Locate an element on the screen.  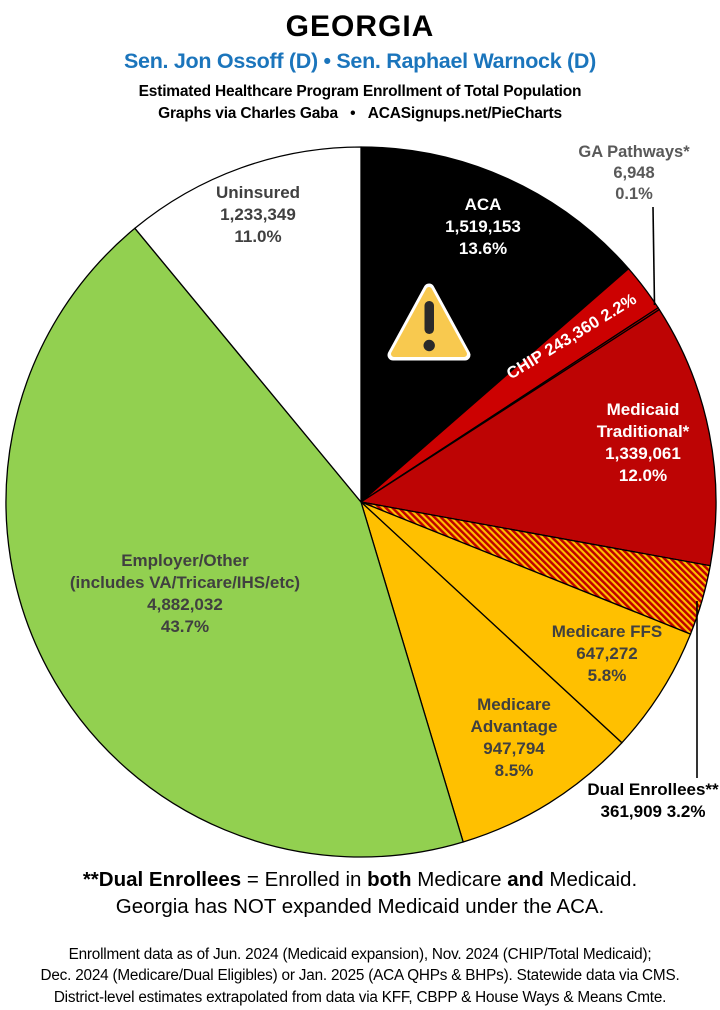
label-uninsured: Uninsured 1,233,349 11.0% is located at coordinates (258, 215).